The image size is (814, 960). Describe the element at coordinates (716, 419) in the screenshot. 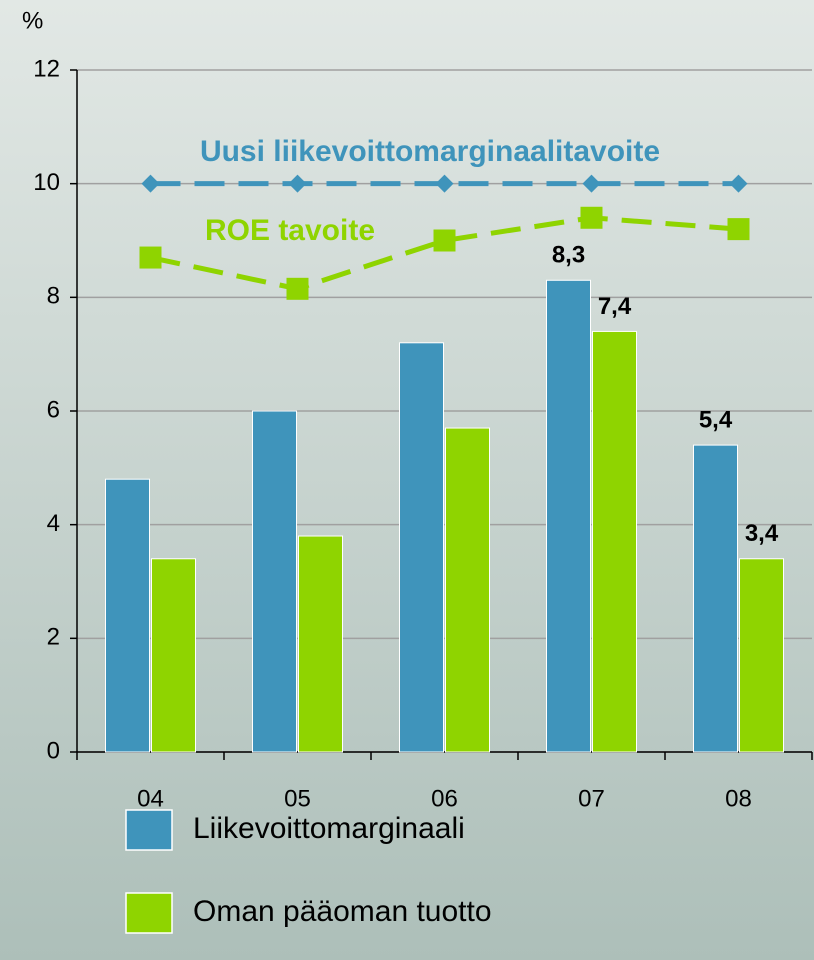

I see `data-label: 5,4` at that location.